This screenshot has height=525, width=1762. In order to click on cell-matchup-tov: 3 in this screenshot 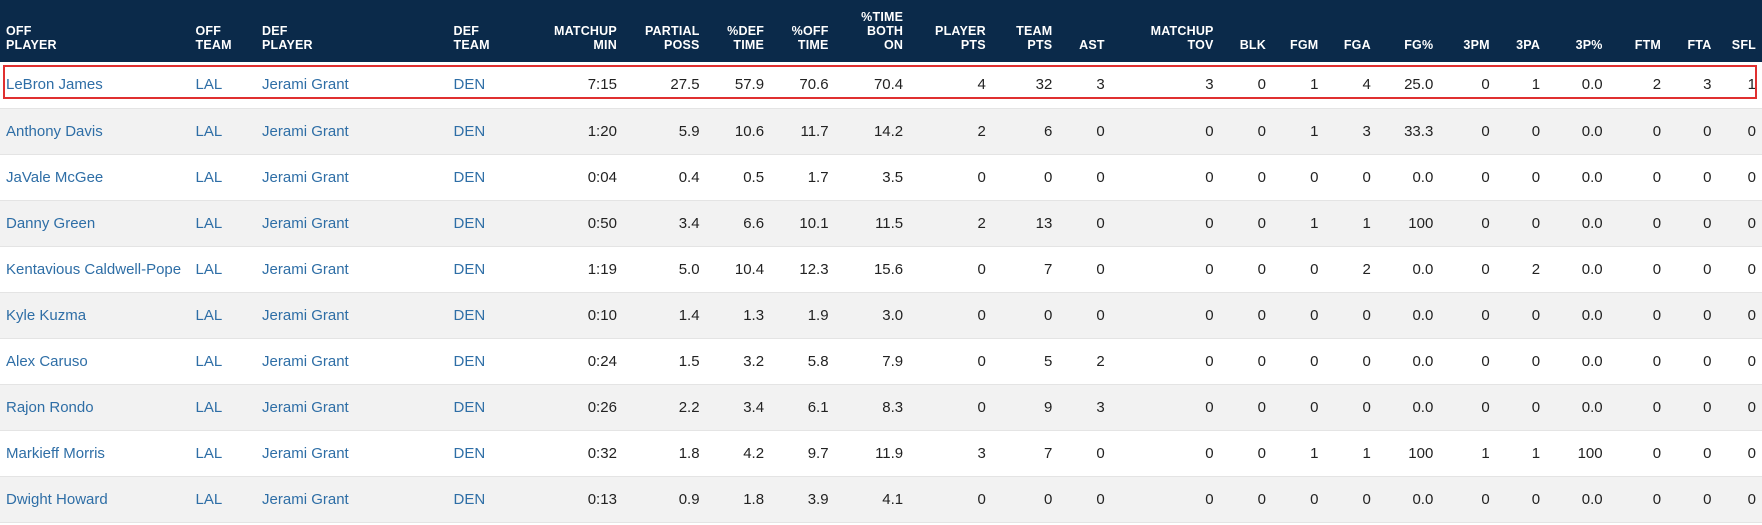, I will do `click(1165, 85)`.